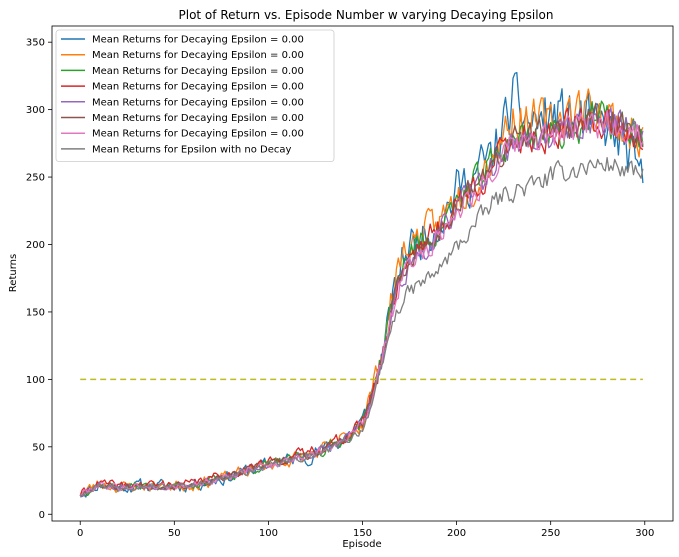 The width and height of the screenshot is (679, 557). Describe the element at coordinates (13, 273) in the screenshot. I see `y-axis-title: Returns` at that location.